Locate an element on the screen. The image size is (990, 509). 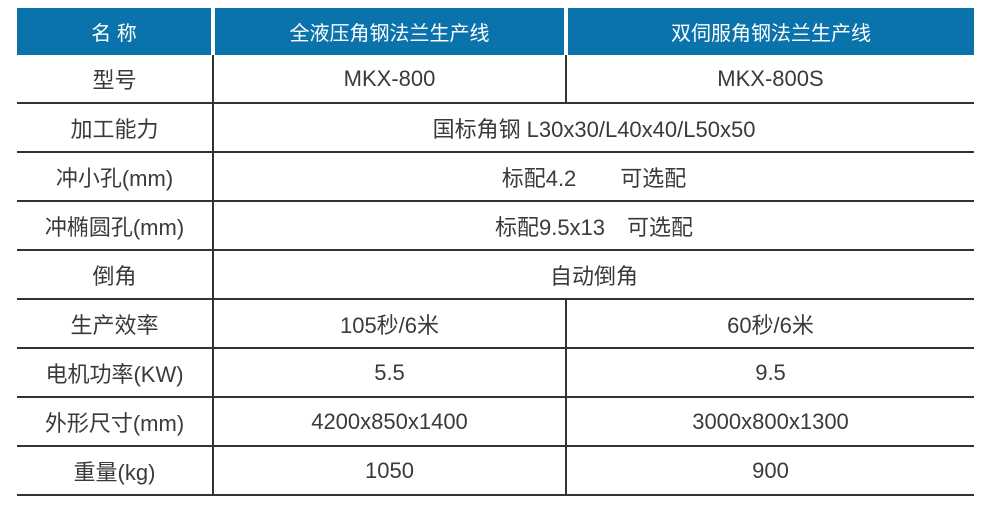
efficiency-value-left: 105秒/6米 is located at coordinates (389, 323).